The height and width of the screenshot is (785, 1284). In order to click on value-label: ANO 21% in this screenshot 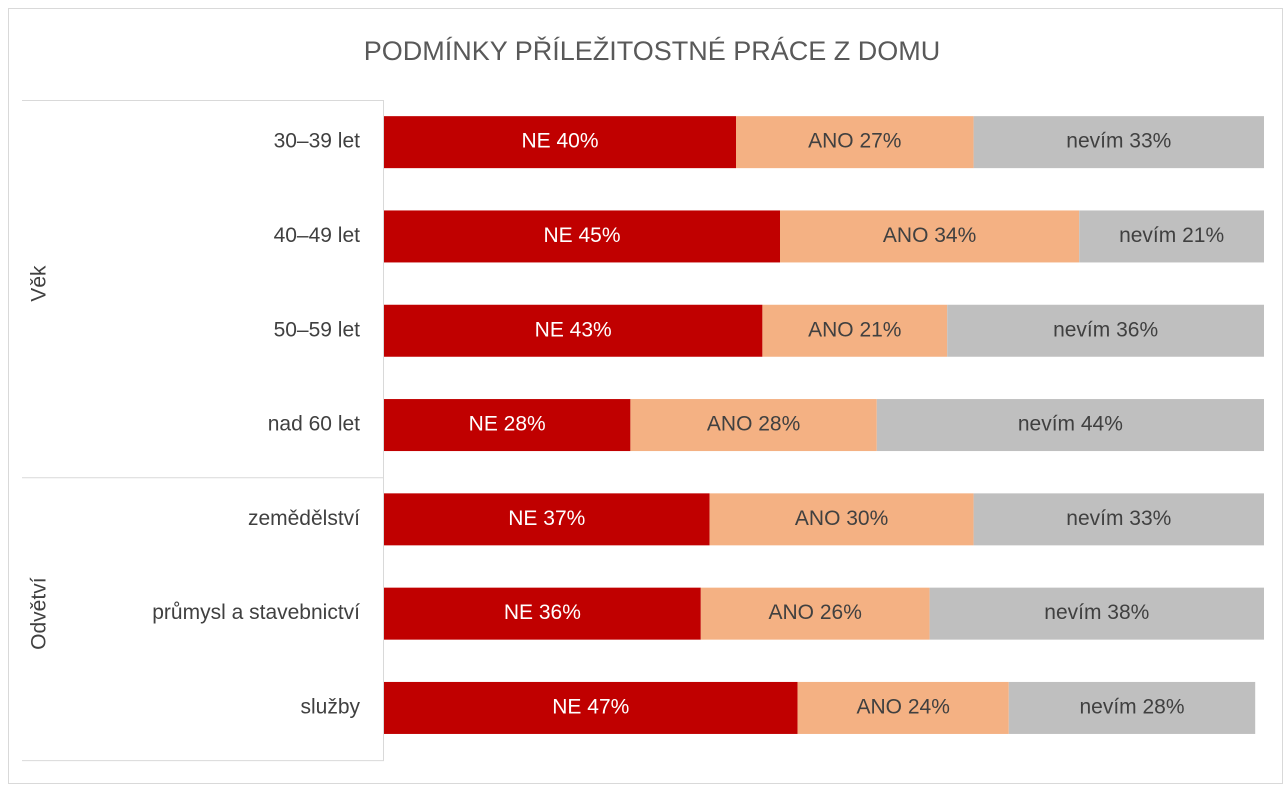, I will do `click(854, 329)`.